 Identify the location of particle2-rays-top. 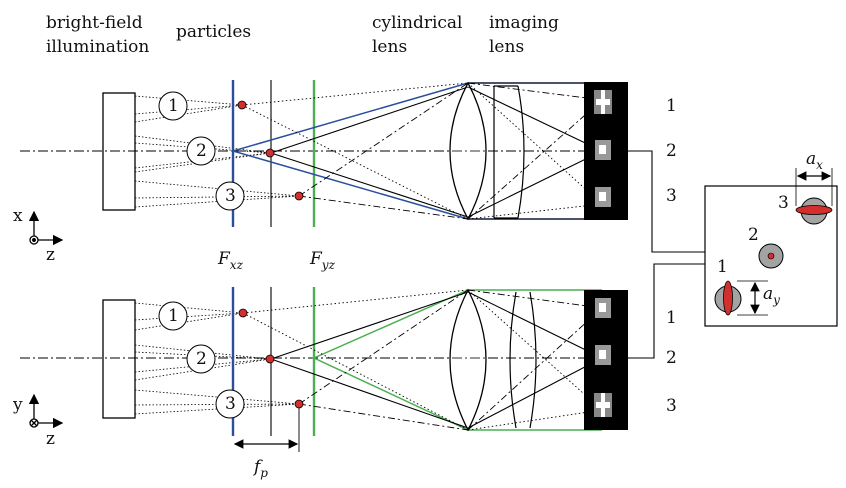
(436, 151).